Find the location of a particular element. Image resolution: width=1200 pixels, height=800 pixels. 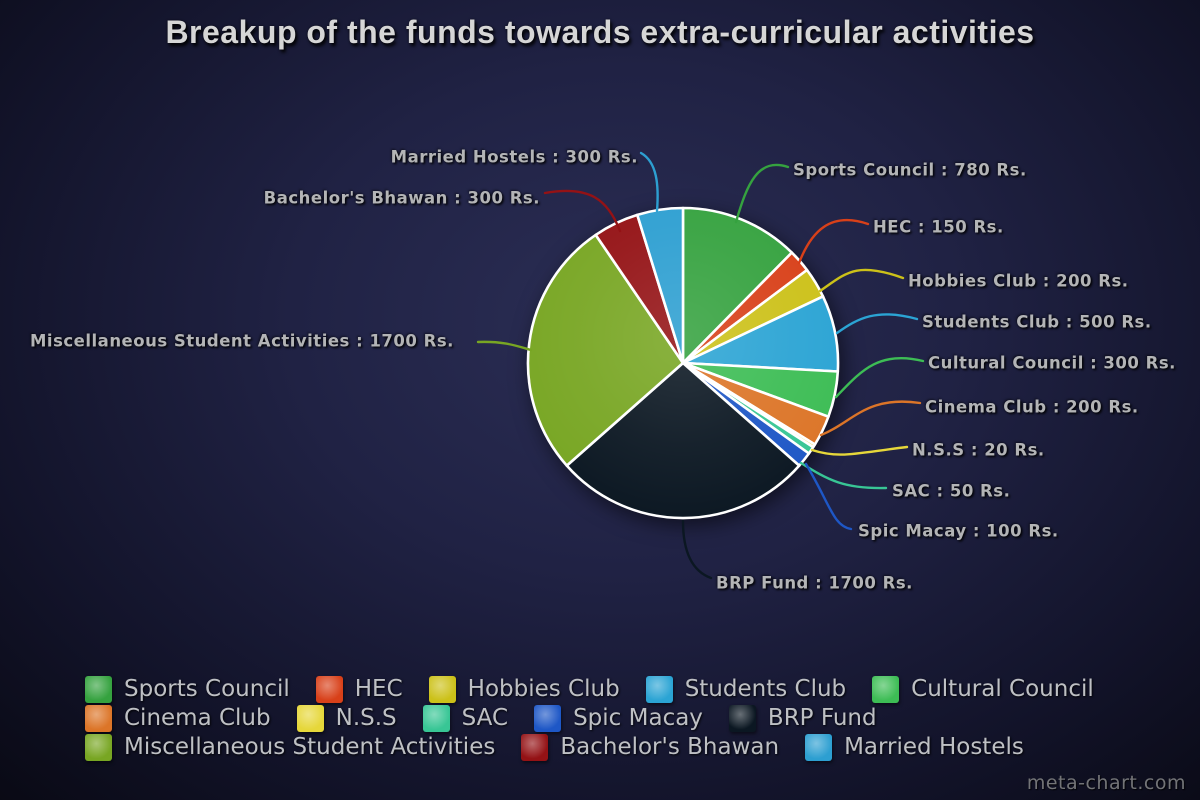

legend-item-hec: HEC is located at coordinates (359, 689).